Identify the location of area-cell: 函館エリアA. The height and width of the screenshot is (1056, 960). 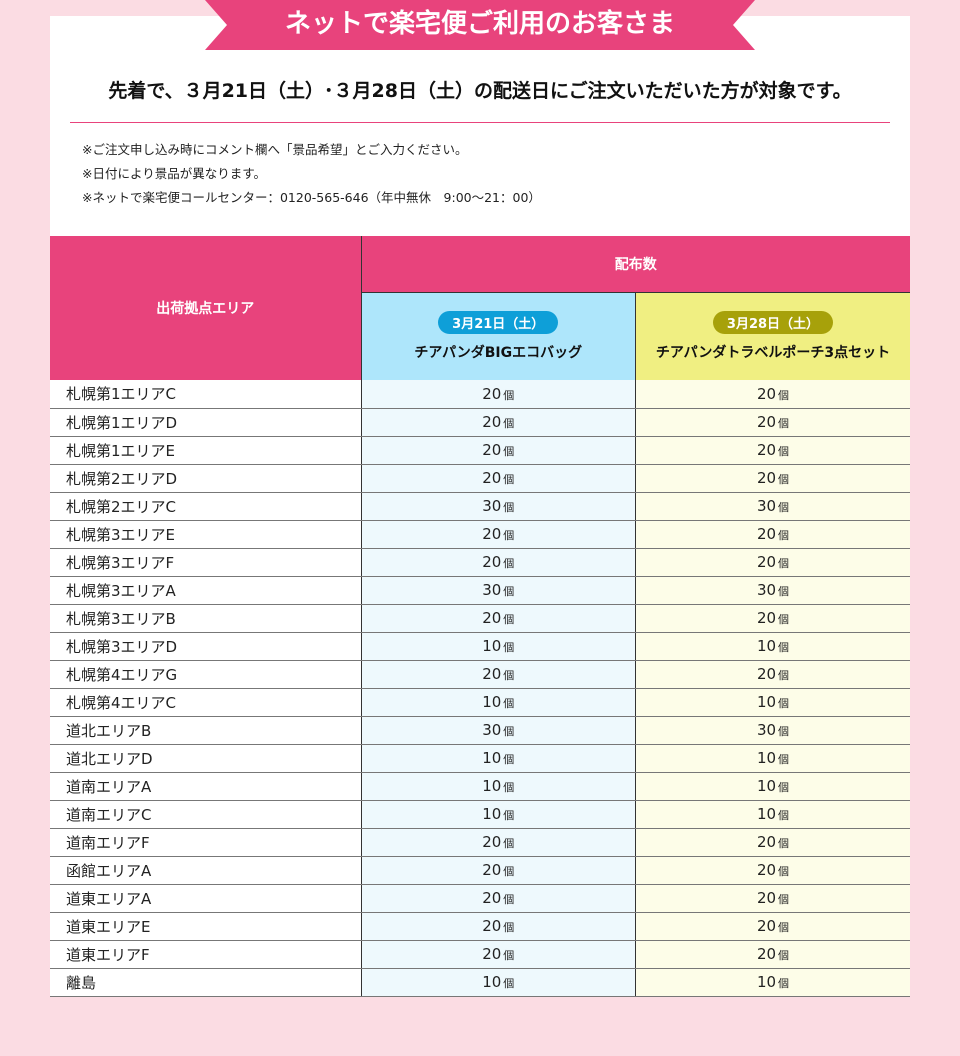
(206, 870).